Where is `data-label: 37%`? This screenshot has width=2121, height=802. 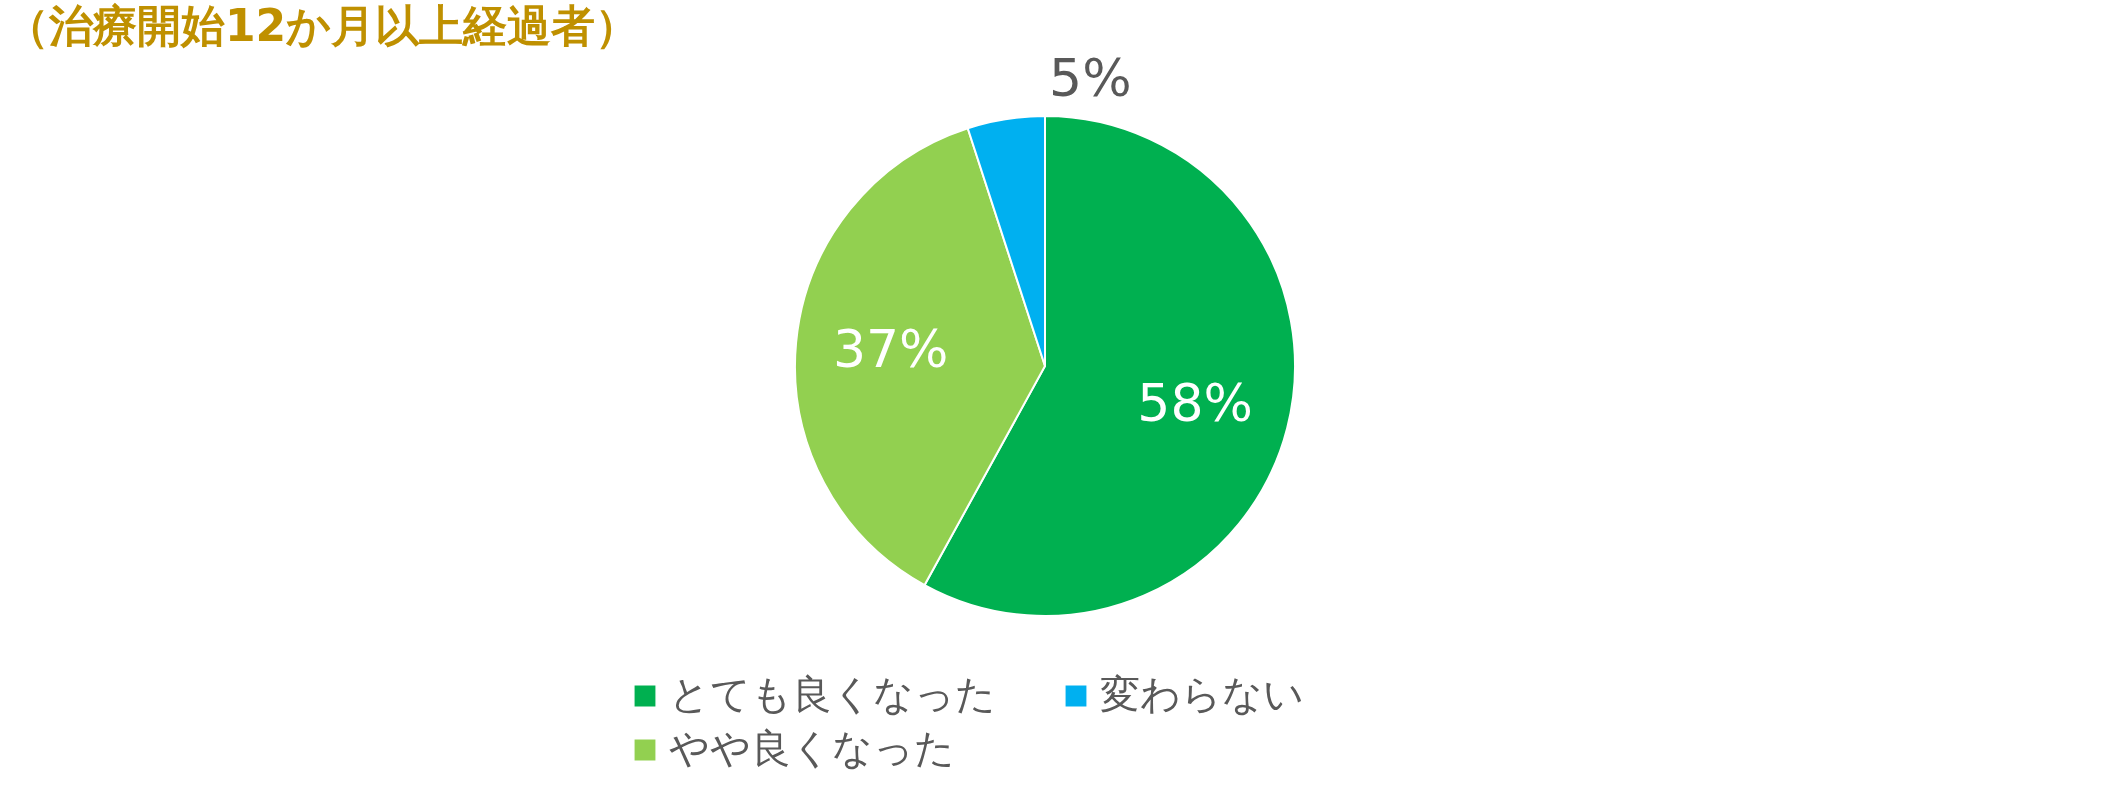 data-label: 37% is located at coordinates (890, 349).